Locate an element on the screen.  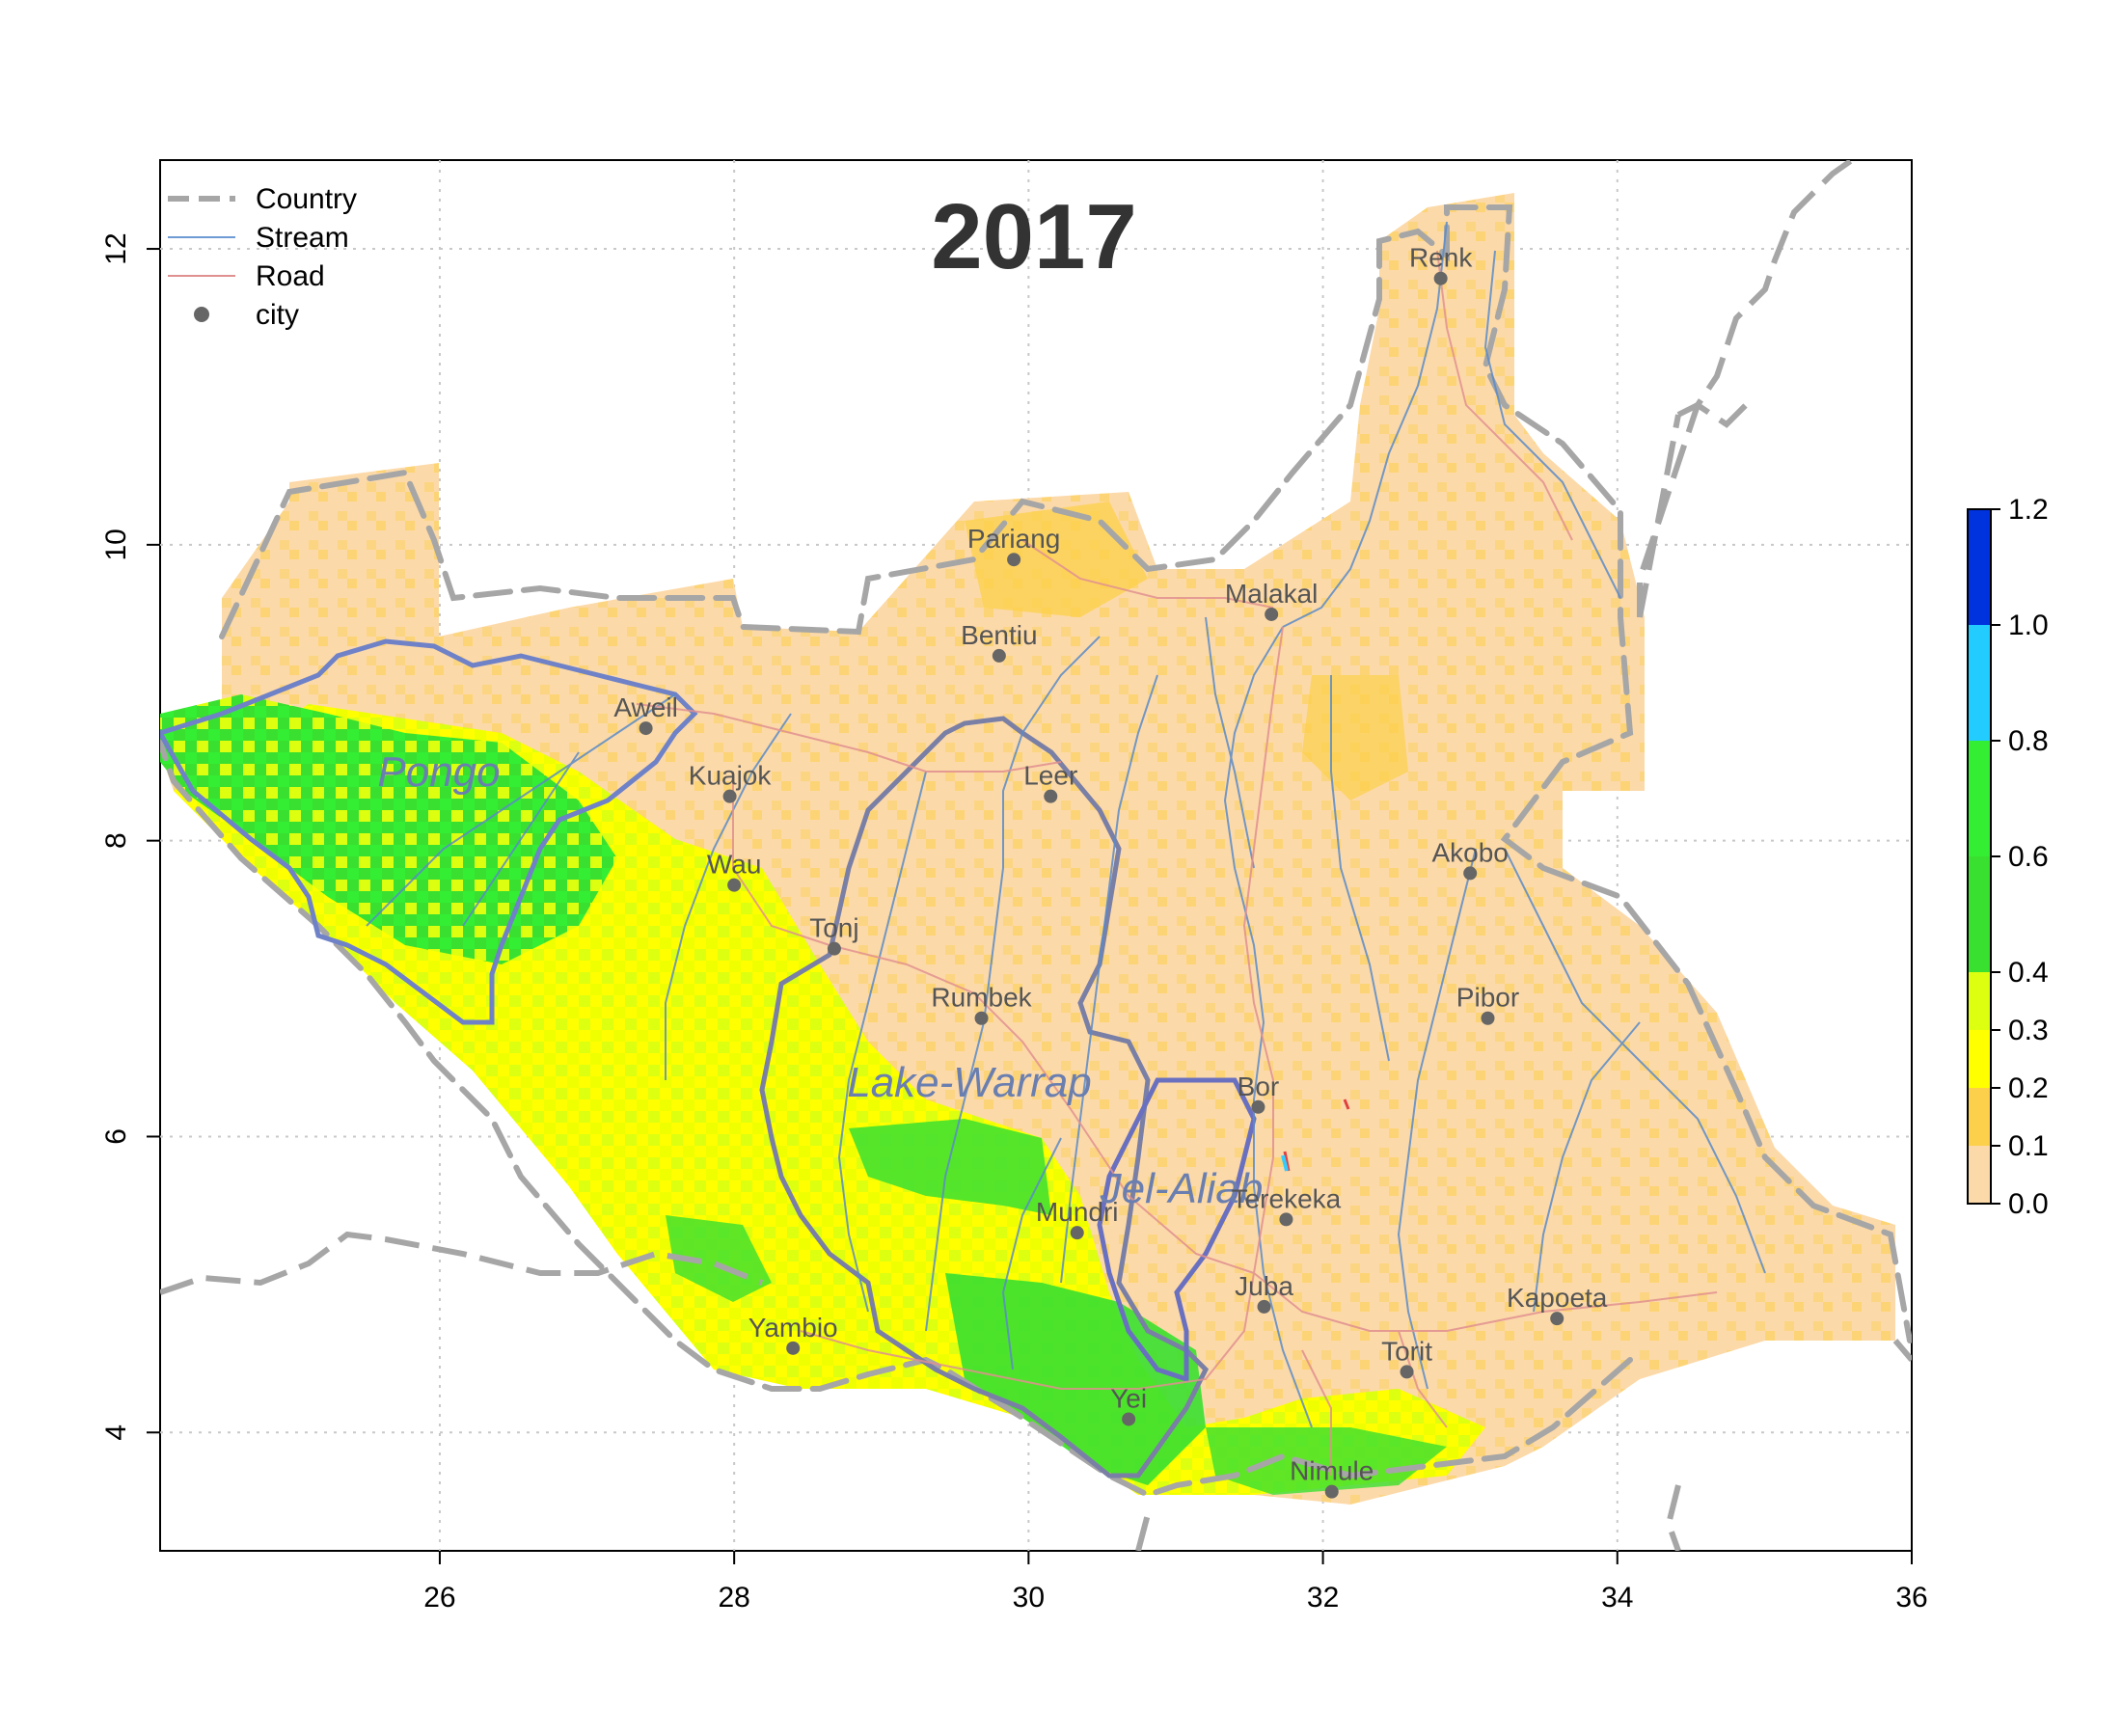
city-label-renk: Renk is located at coordinates (1441, 258).